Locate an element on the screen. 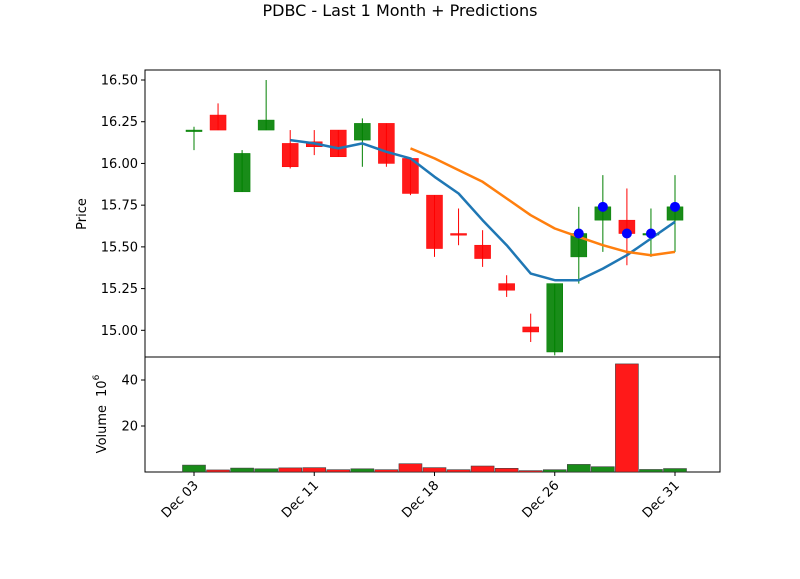 The width and height of the screenshot is (800, 579). price-y-tick-label: 16.25 is located at coordinates (119, 122).